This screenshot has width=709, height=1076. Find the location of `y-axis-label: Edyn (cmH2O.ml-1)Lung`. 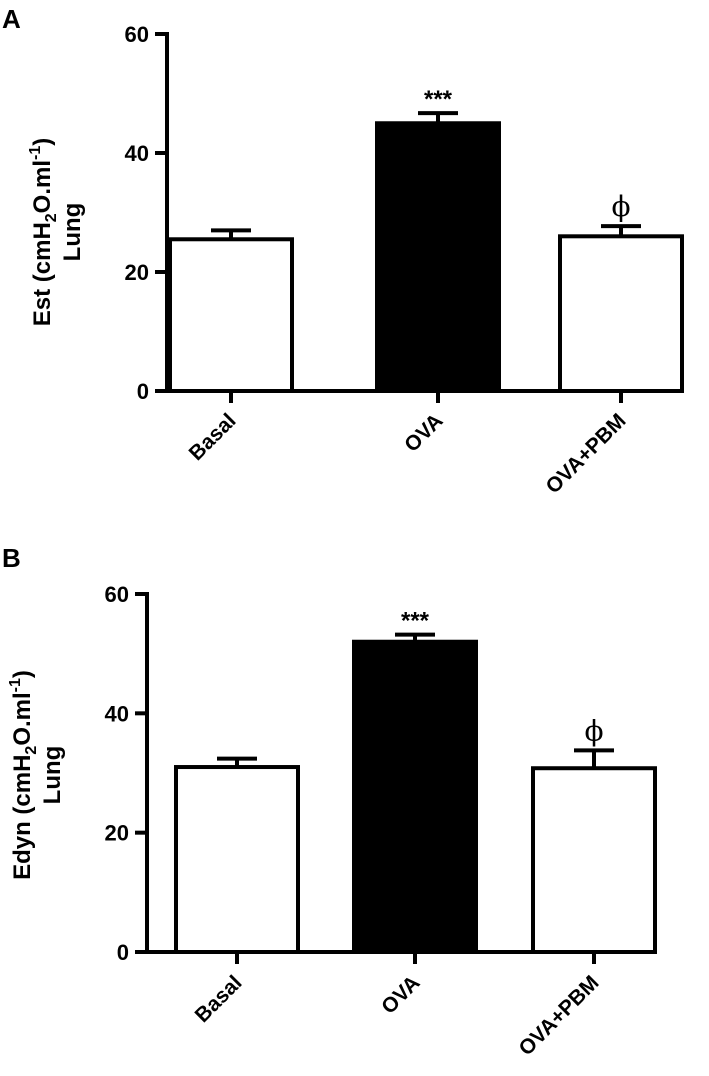

y-axis-label: Edyn (cmH2O.ml-1)Lung is located at coordinates (36, 775).